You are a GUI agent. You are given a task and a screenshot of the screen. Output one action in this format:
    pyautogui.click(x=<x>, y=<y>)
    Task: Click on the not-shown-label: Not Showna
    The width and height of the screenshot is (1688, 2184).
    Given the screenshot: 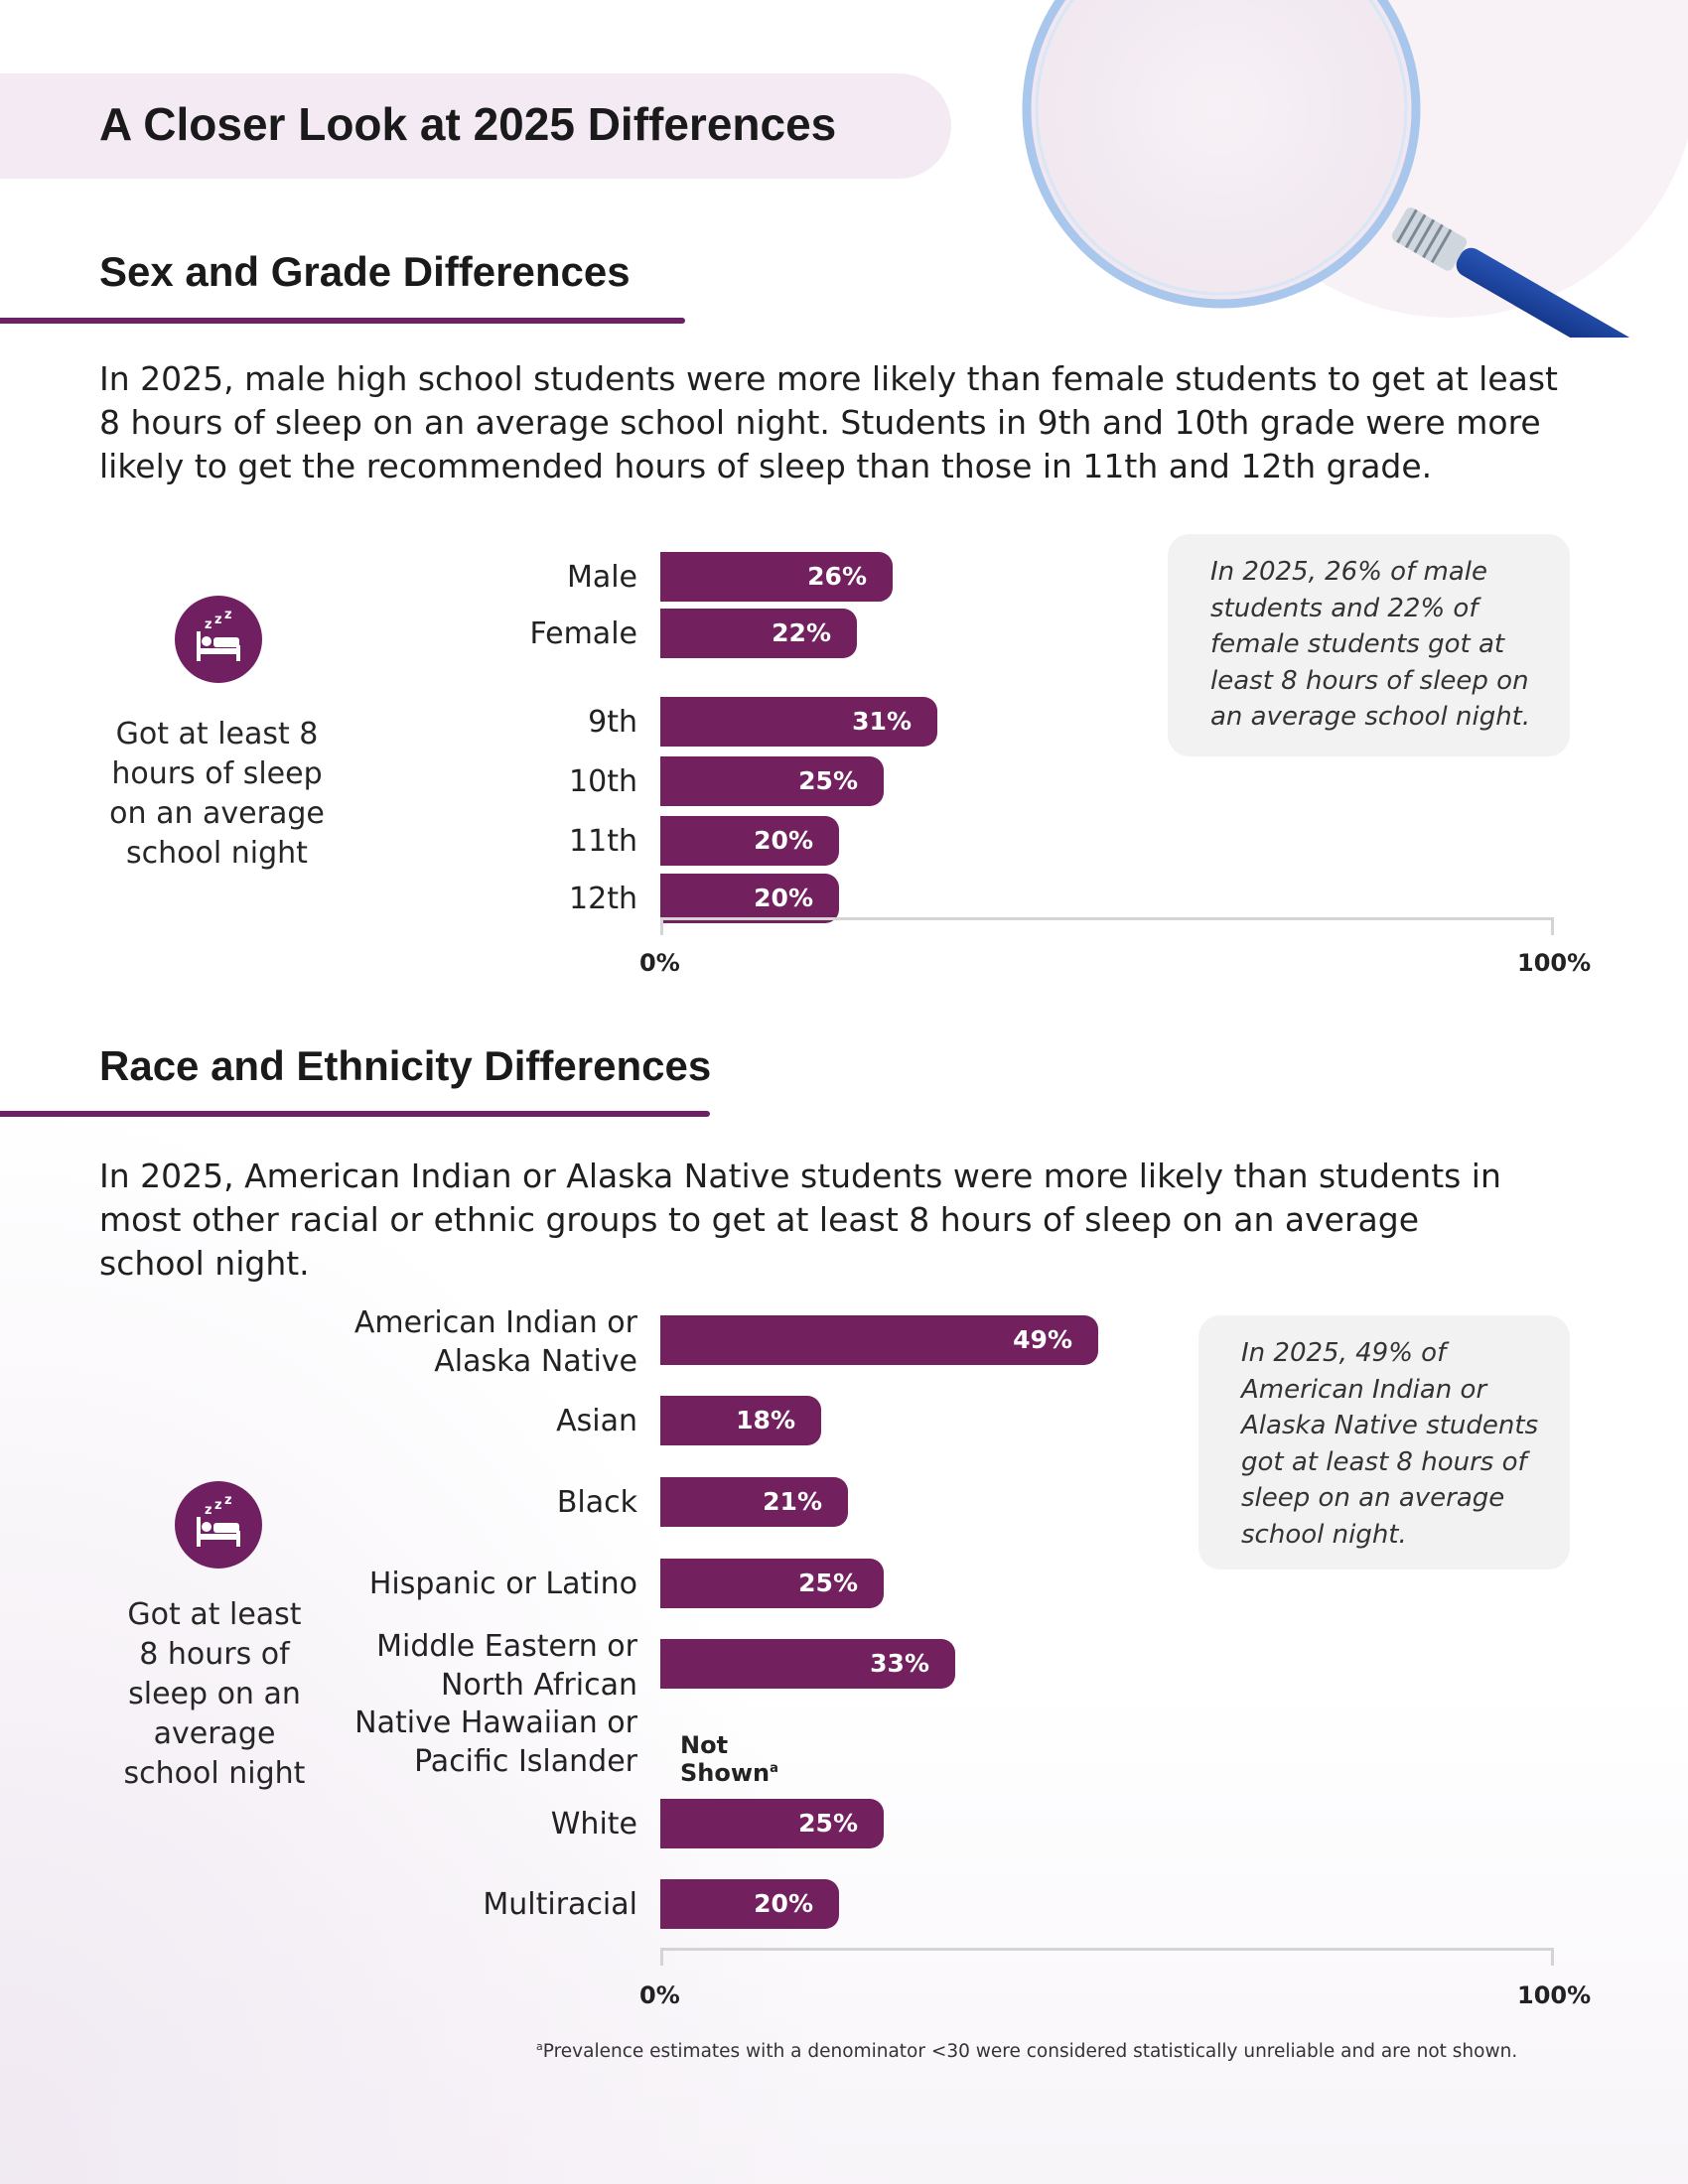 What is the action you would take?
    pyautogui.click(x=729, y=1759)
    